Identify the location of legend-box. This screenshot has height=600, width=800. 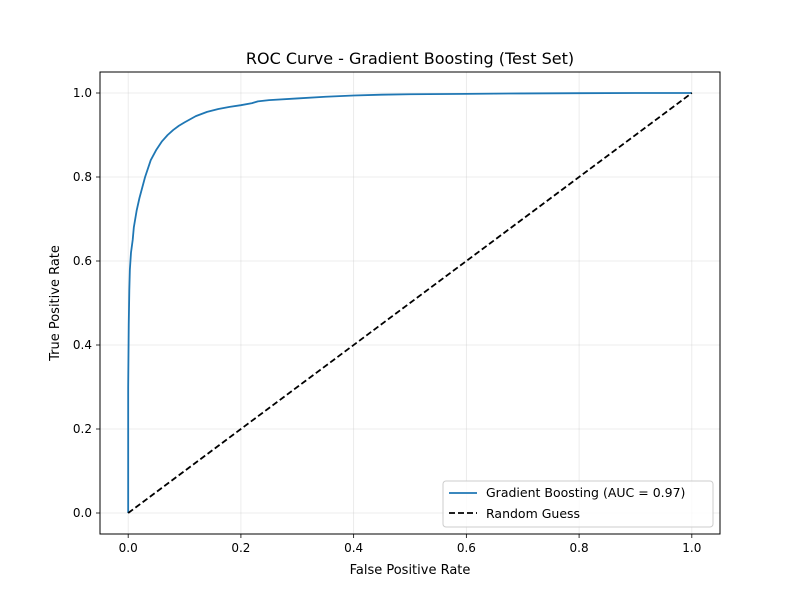
(578, 504).